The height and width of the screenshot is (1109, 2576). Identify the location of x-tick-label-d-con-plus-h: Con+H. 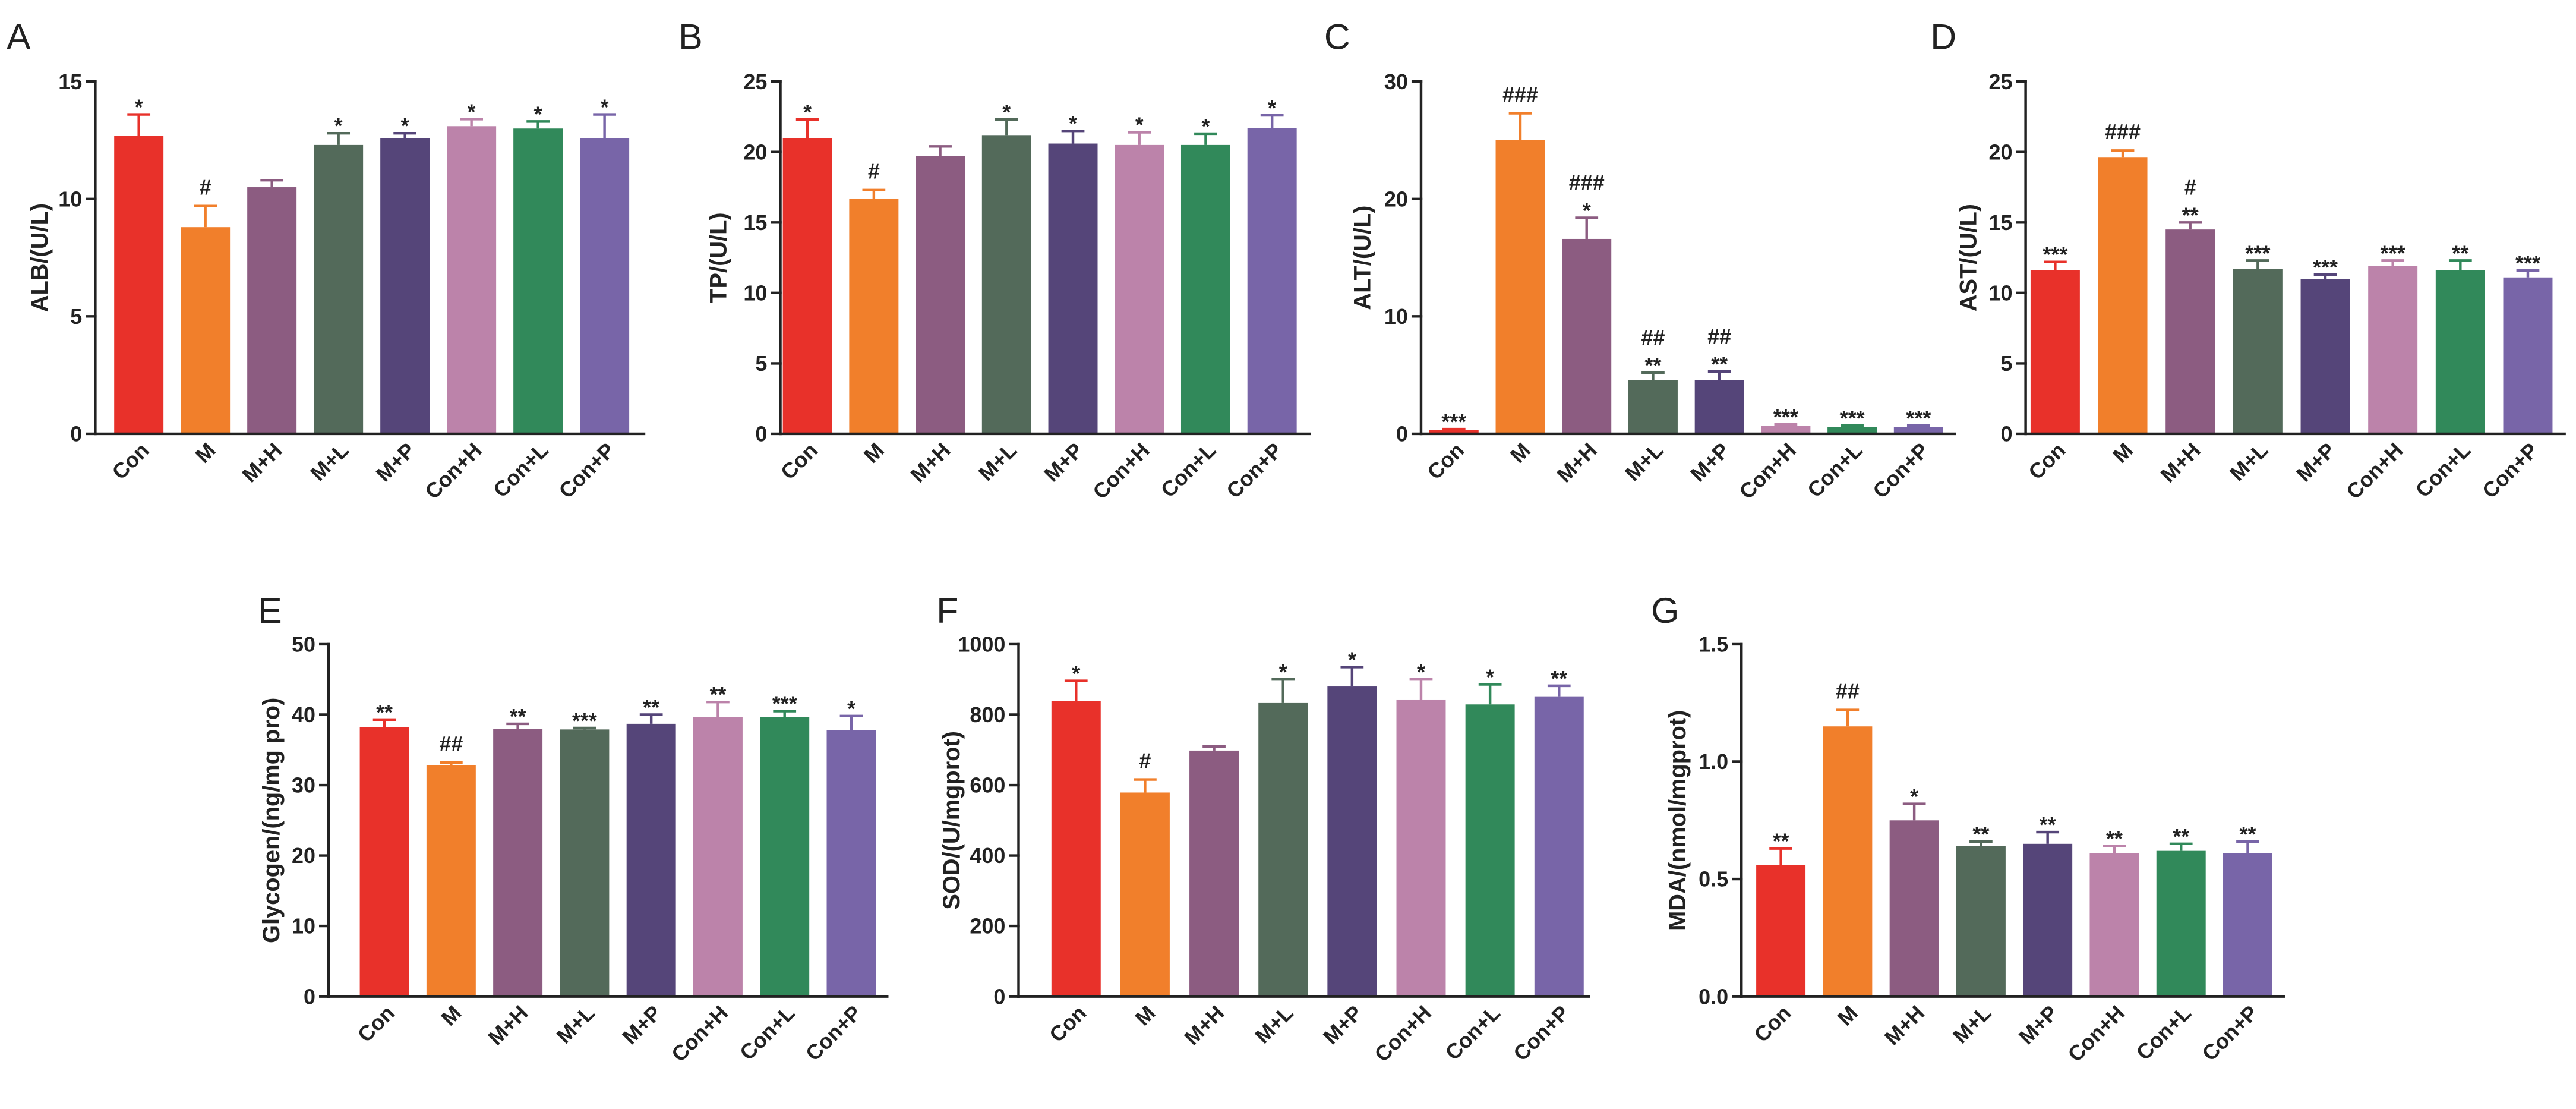
(2375, 471).